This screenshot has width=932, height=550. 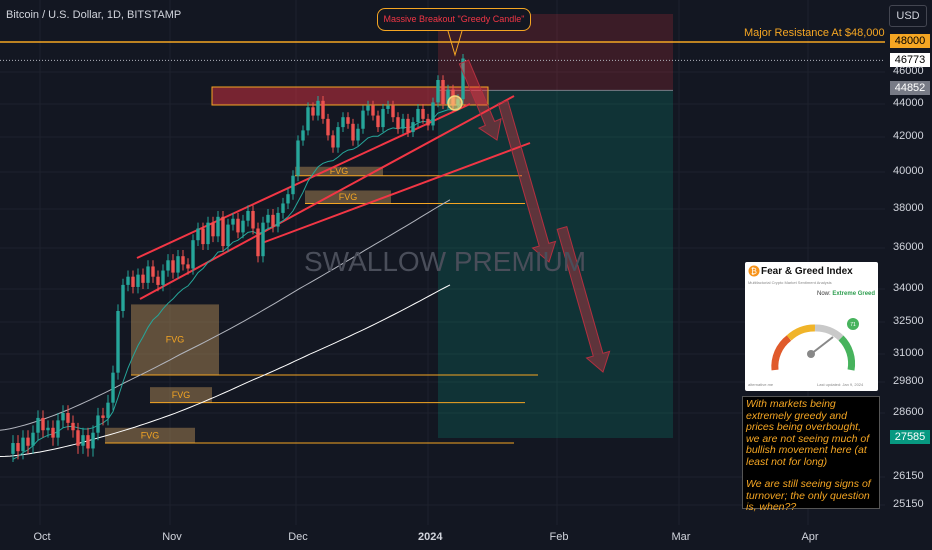 What do you see at coordinates (908, 504) in the screenshot?
I see `y-axis-label: 25150` at bounding box center [908, 504].